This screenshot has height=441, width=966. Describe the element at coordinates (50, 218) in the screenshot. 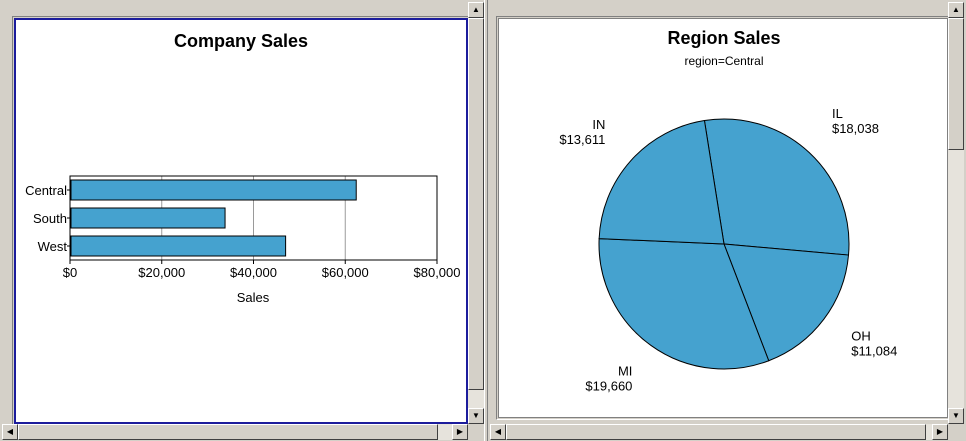

I see `category-label: South` at that location.